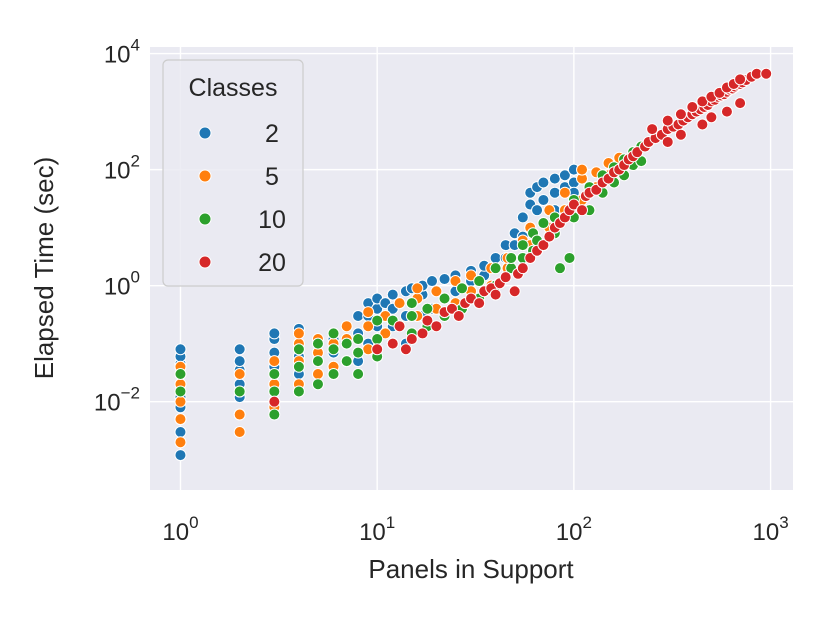  I want to click on x-tick-label: 10², so click(574, 529).